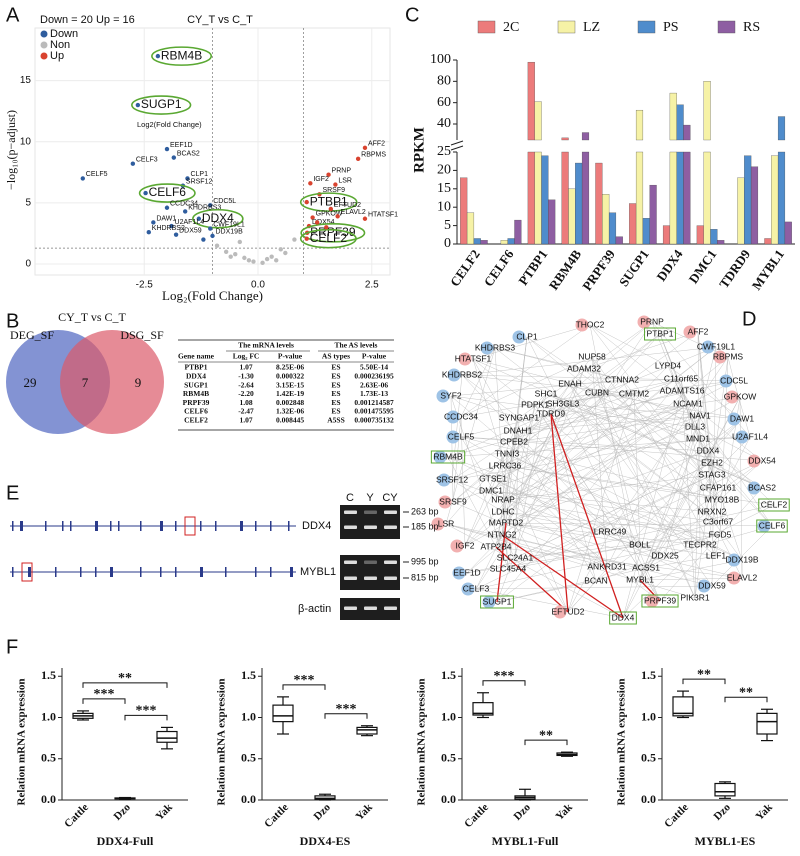 The width and height of the screenshot is (800, 856). What do you see at coordinates (146, 711) in the screenshot?
I see `significance-label: ***` at bounding box center [146, 711].